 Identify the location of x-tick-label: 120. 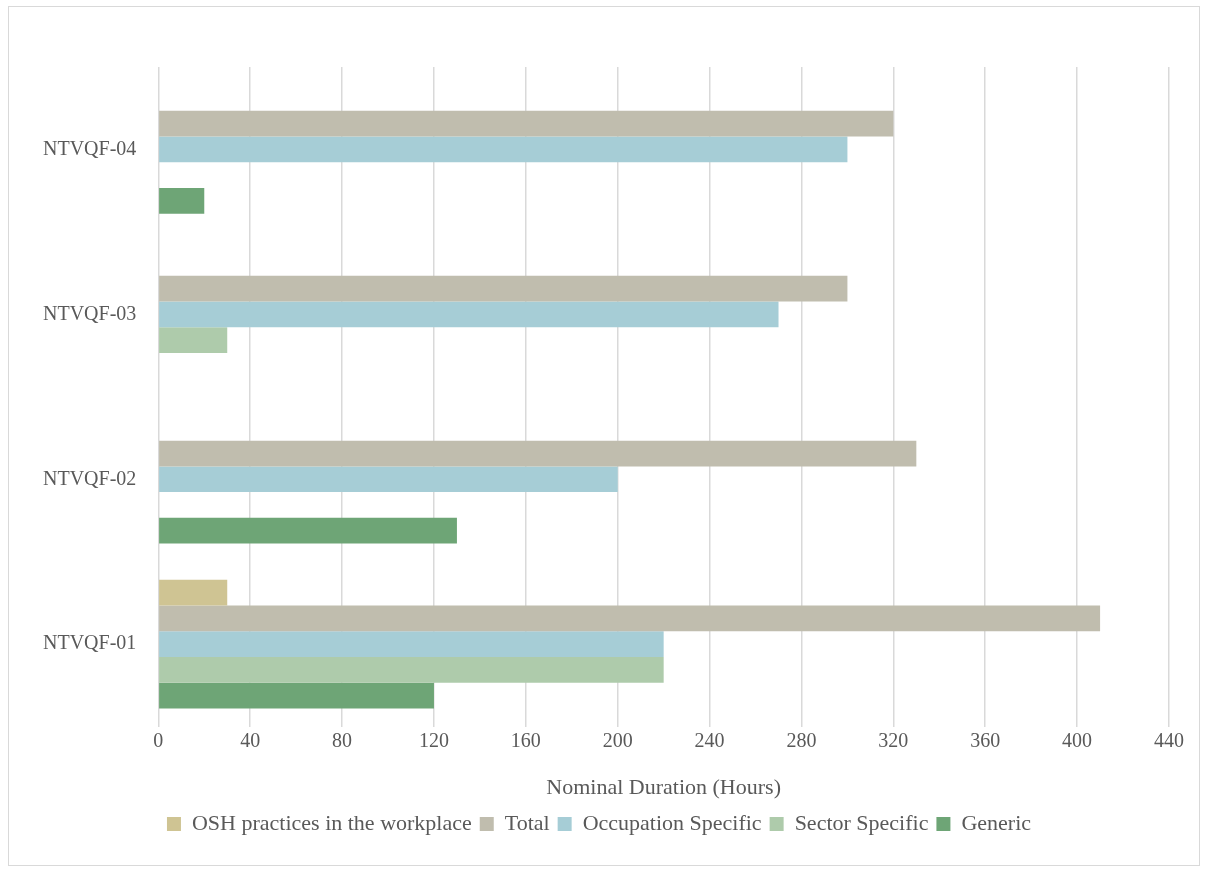
(433, 739).